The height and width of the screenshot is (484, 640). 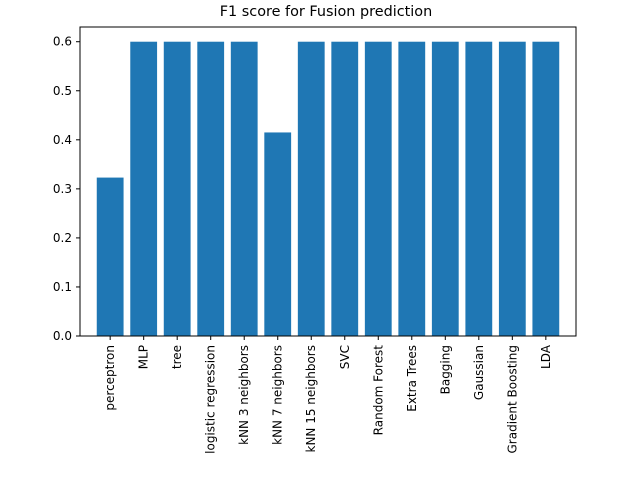 What do you see at coordinates (211, 189) in the screenshot?
I see `bar-logistic-regression` at bounding box center [211, 189].